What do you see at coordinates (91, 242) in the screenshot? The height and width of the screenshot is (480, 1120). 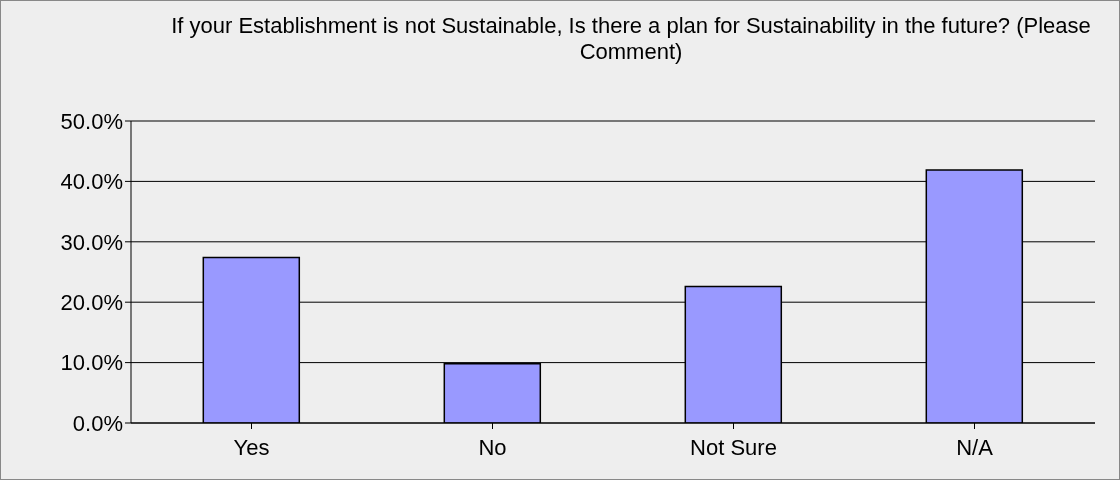 I see `y-tick-label: 30.0%` at bounding box center [91, 242].